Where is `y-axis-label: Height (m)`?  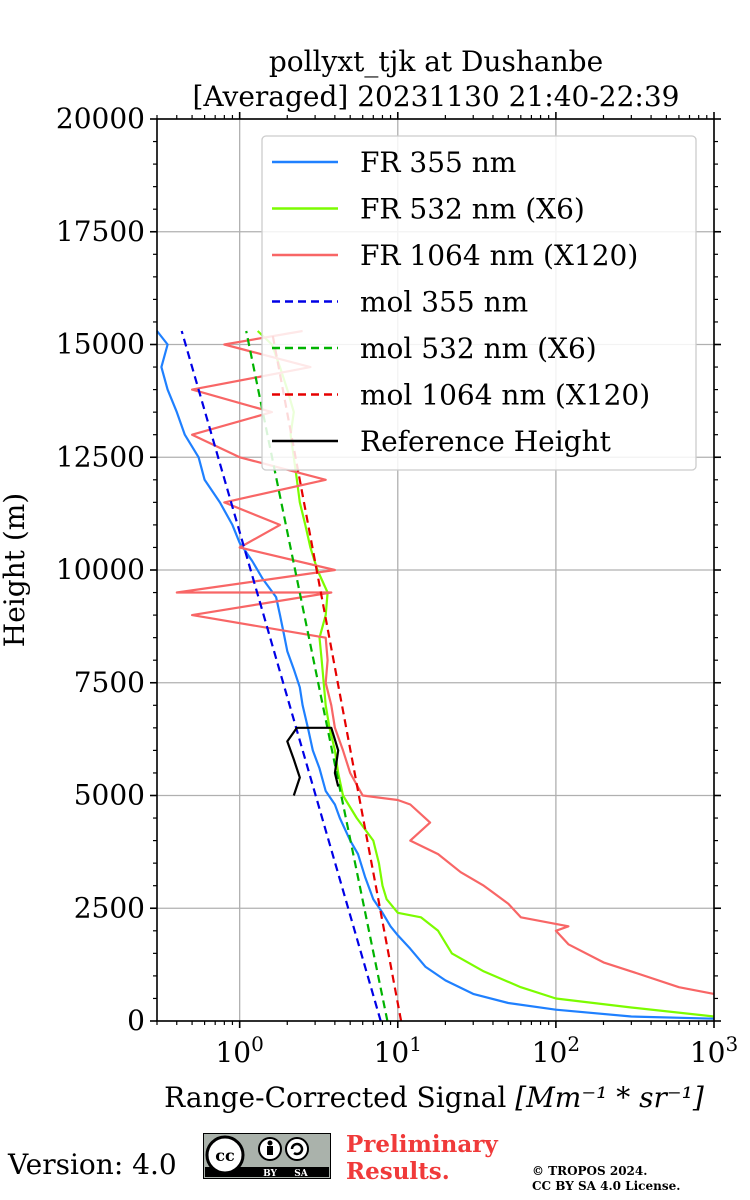 y-axis-label: Height (m) is located at coordinates (15, 570).